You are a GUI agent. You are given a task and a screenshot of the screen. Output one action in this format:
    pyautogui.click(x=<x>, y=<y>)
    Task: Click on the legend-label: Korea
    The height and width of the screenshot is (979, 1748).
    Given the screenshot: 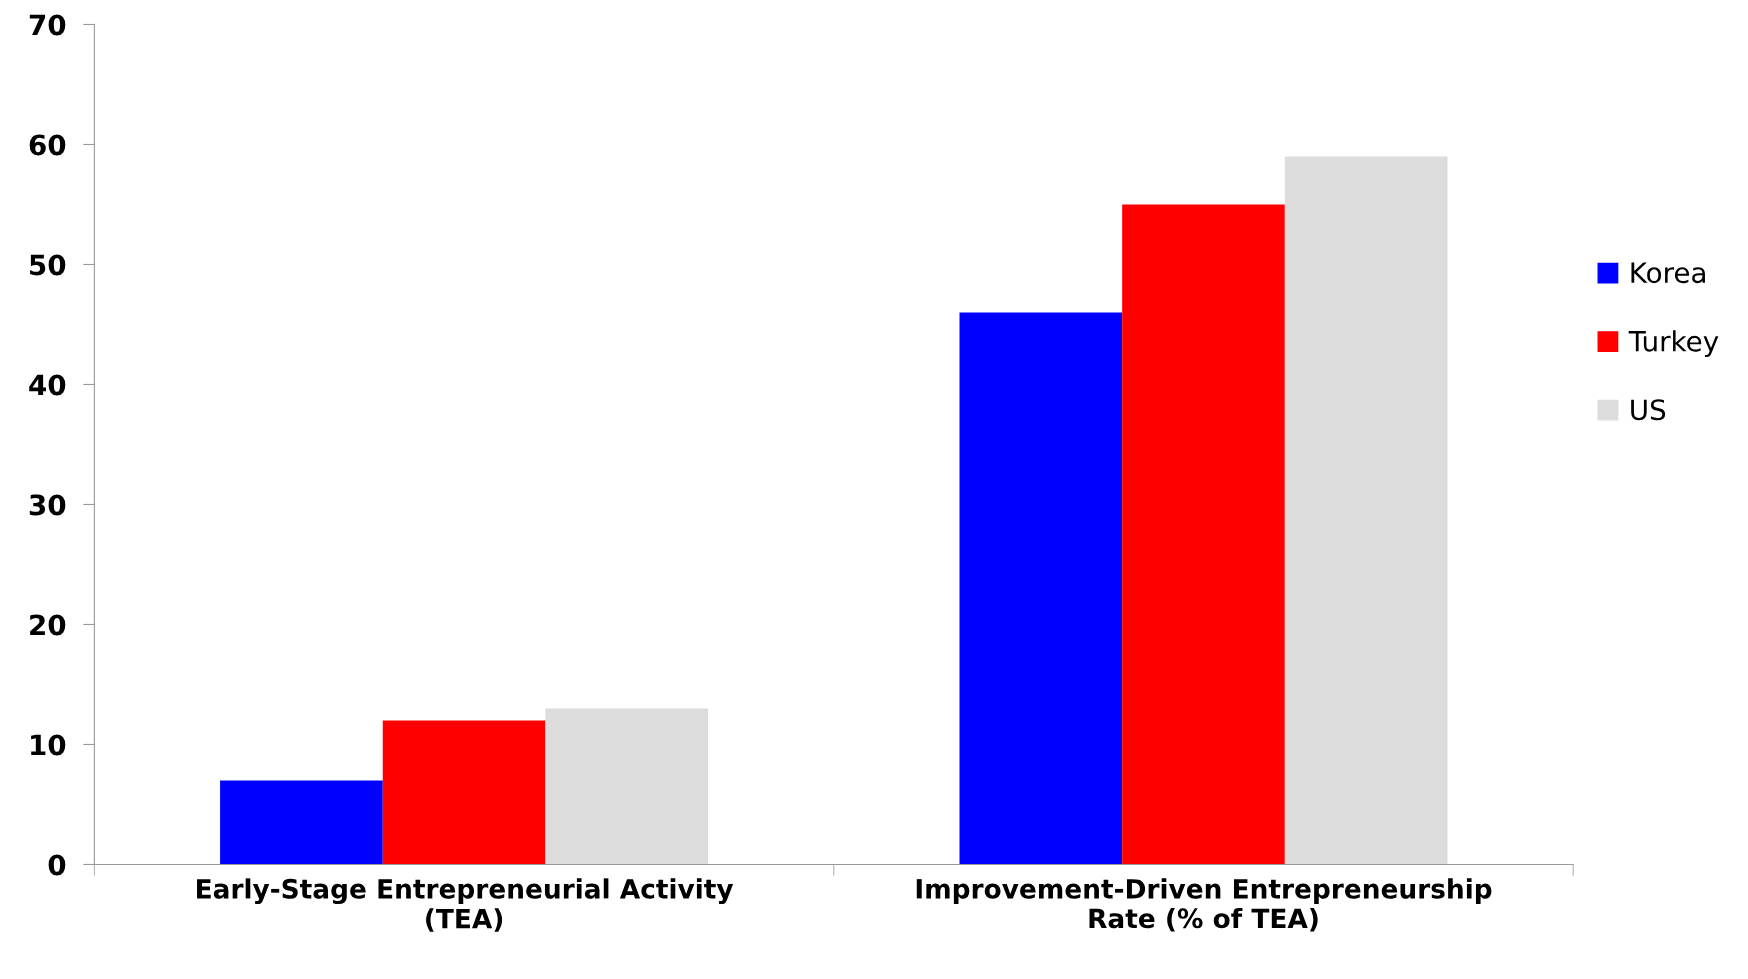 What is the action you would take?
    pyautogui.click(x=1668, y=273)
    